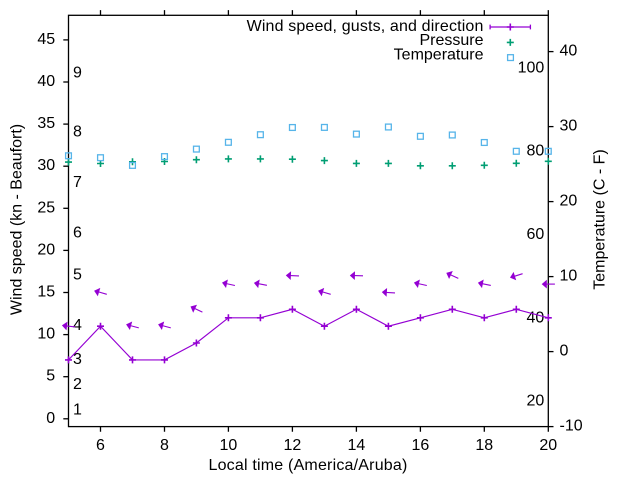 The image size is (640, 480). What do you see at coordinates (77, 182) in the screenshot?
I see `svg-text: 7` at bounding box center [77, 182].